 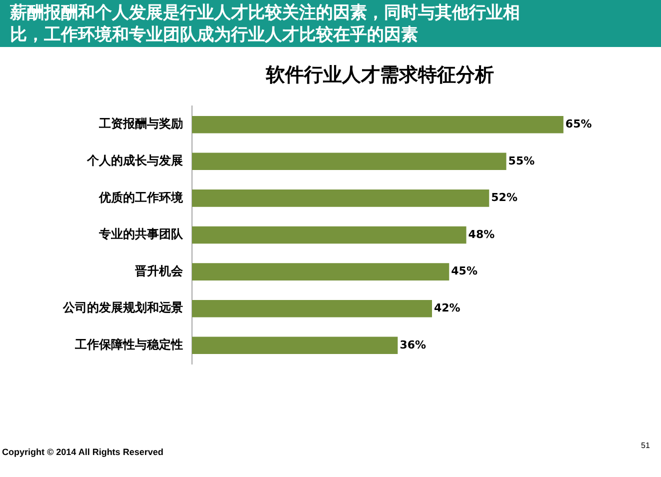 What do you see at coordinates (413, 345) in the screenshot?
I see `data-label: 36%` at bounding box center [413, 345].